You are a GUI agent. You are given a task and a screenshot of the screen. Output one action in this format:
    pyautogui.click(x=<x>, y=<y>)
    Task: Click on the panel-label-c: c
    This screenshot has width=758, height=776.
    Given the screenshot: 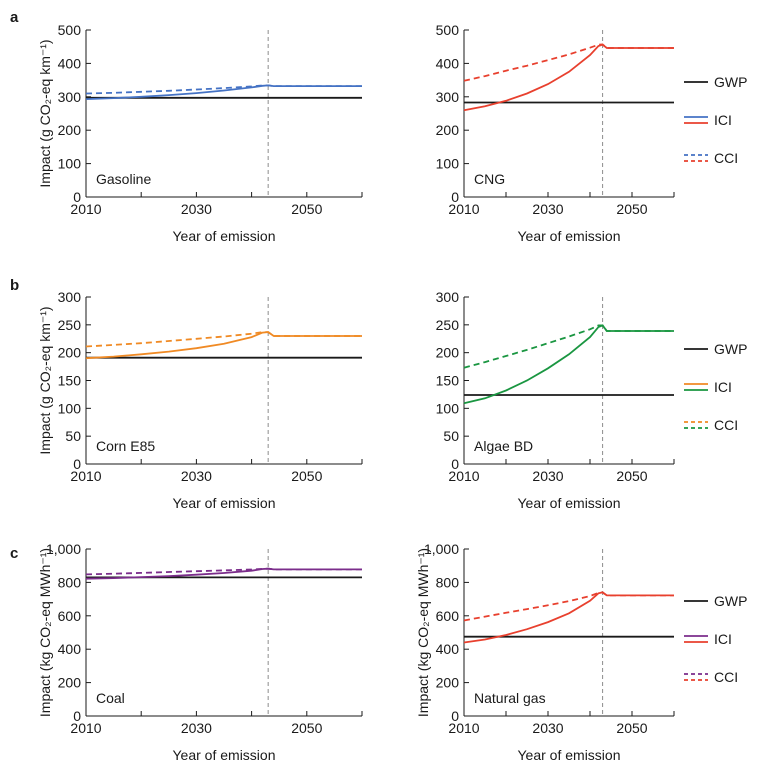 What is the action you would take?
    pyautogui.click(x=14, y=553)
    